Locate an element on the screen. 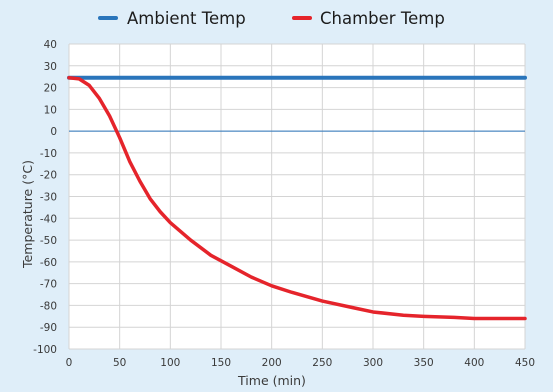  y-tick-label: -100 is located at coordinates (45, 350).